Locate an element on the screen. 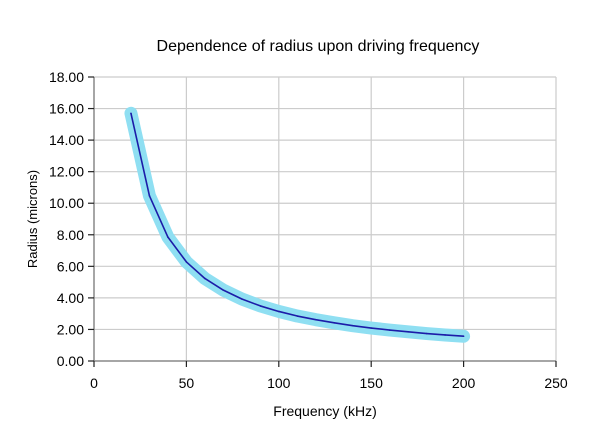 This screenshot has width=600, height=438. x-tick-label: 50 is located at coordinates (187, 383).